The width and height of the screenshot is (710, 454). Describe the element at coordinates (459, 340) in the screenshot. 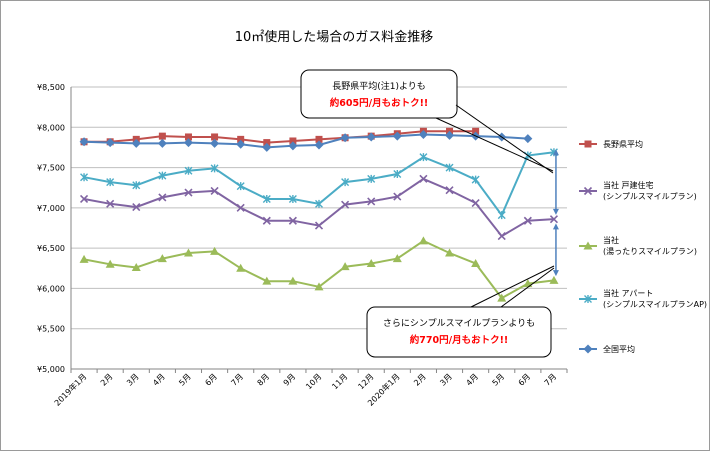

I see `callout-highlight: 約770円/月もおトク!!` at that location.